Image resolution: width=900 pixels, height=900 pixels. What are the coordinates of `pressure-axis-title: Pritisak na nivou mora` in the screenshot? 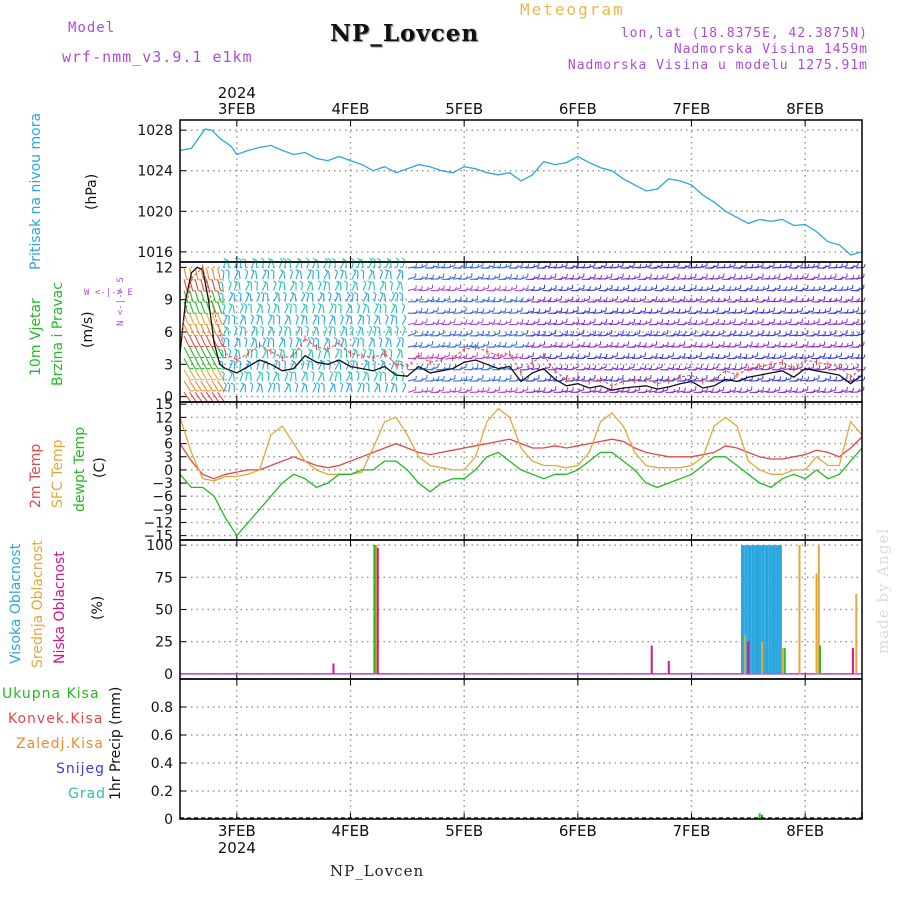 It's located at (36, 191).